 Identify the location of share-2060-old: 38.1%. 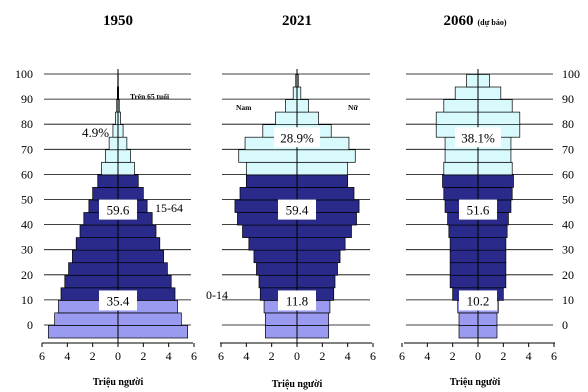
(478, 137).